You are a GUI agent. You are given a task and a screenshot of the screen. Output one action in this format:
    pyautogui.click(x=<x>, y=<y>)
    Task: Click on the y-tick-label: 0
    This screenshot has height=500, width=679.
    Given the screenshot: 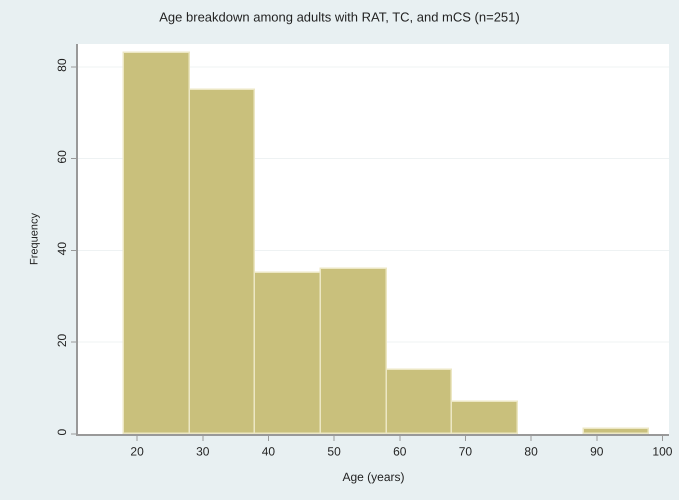 What is the action you would take?
    pyautogui.click(x=62, y=432)
    